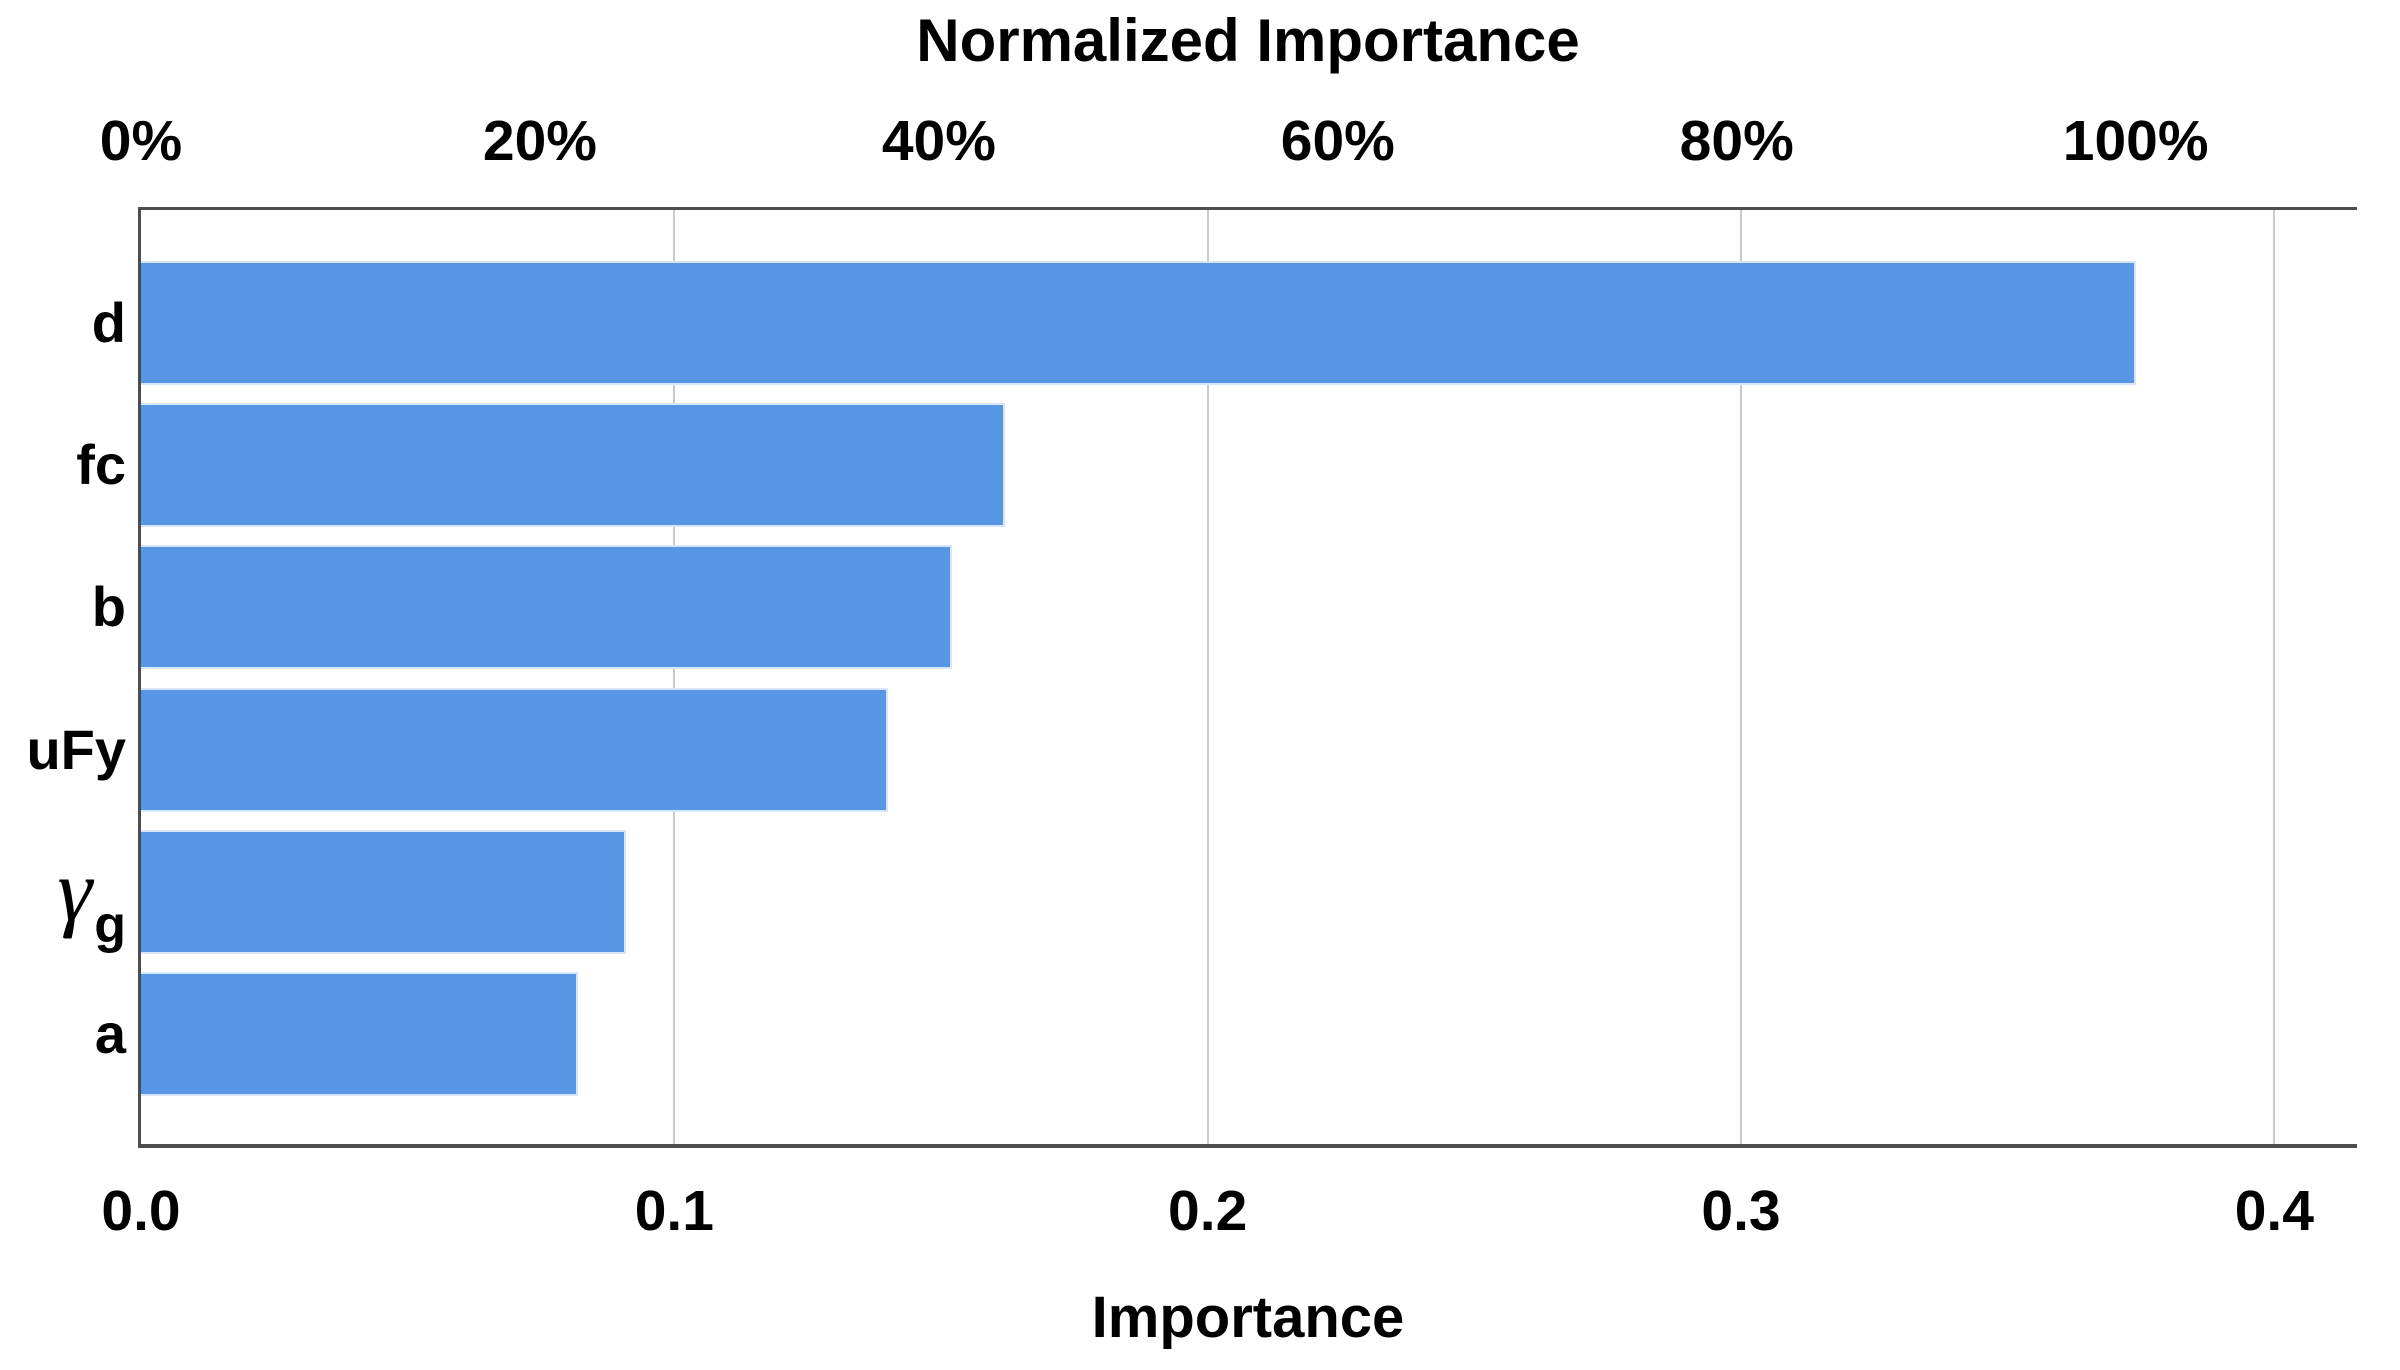  Describe the element at coordinates (141, 141) in the screenshot. I see `top-axis-tick-0%: 0%` at that location.